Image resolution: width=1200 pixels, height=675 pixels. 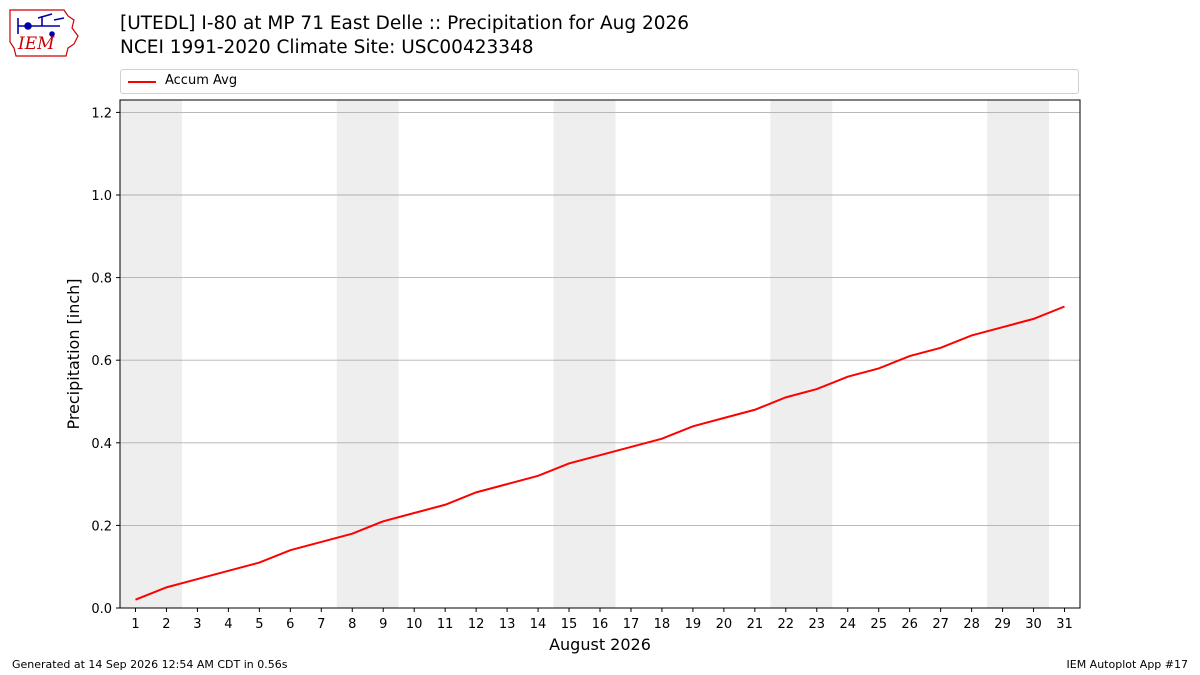 What do you see at coordinates (101, 113) in the screenshot?
I see `y-tick-label: 1.2` at bounding box center [101, 113].